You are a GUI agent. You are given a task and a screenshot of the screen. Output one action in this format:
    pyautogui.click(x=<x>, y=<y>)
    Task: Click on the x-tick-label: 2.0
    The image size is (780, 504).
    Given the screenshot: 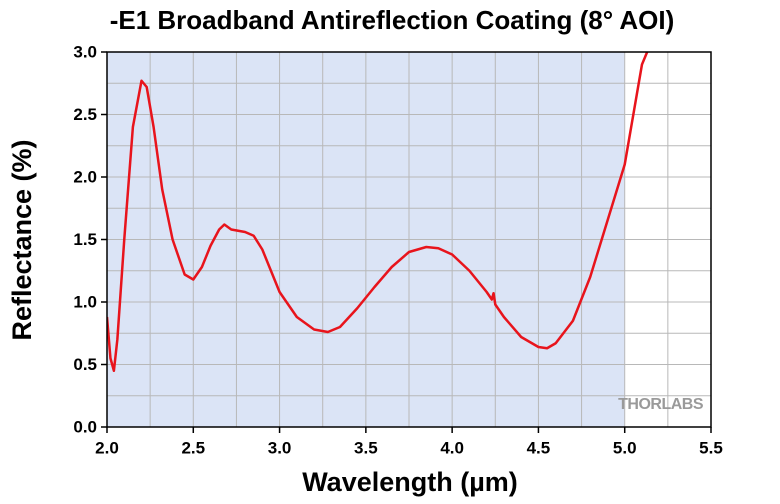 What is the action you would take?
    pyautogui.click(x=107, y=447)
    